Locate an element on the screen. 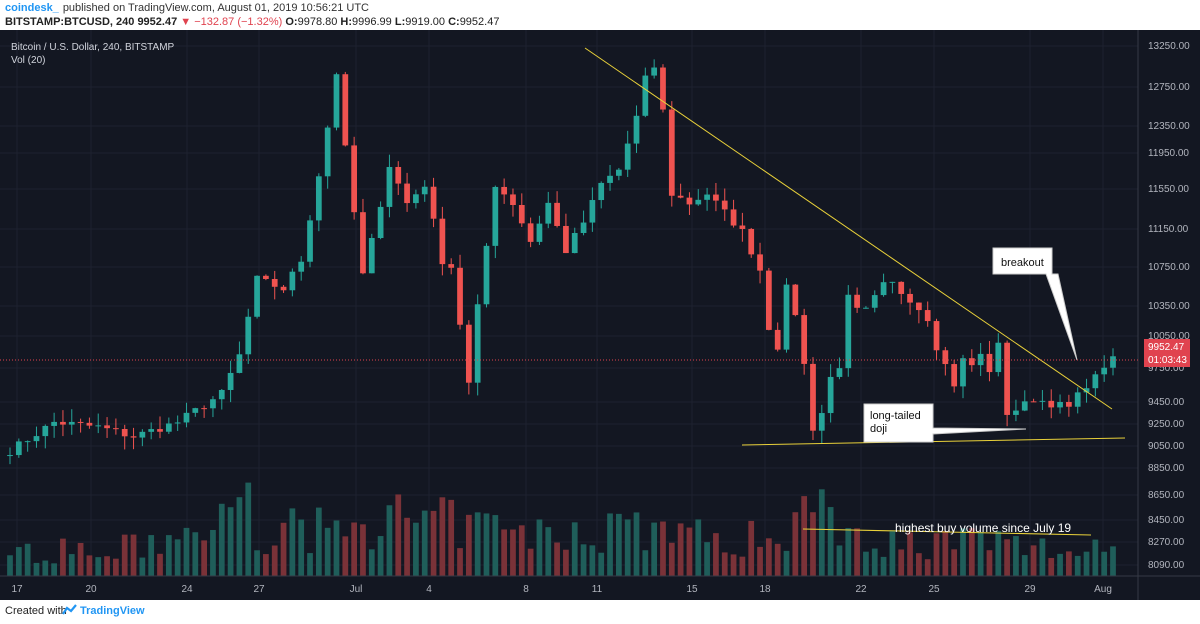 The height and width of the screenshot is (624, 1200). y-tick-label: 12350.00 is located at coordinates (1169, 126).